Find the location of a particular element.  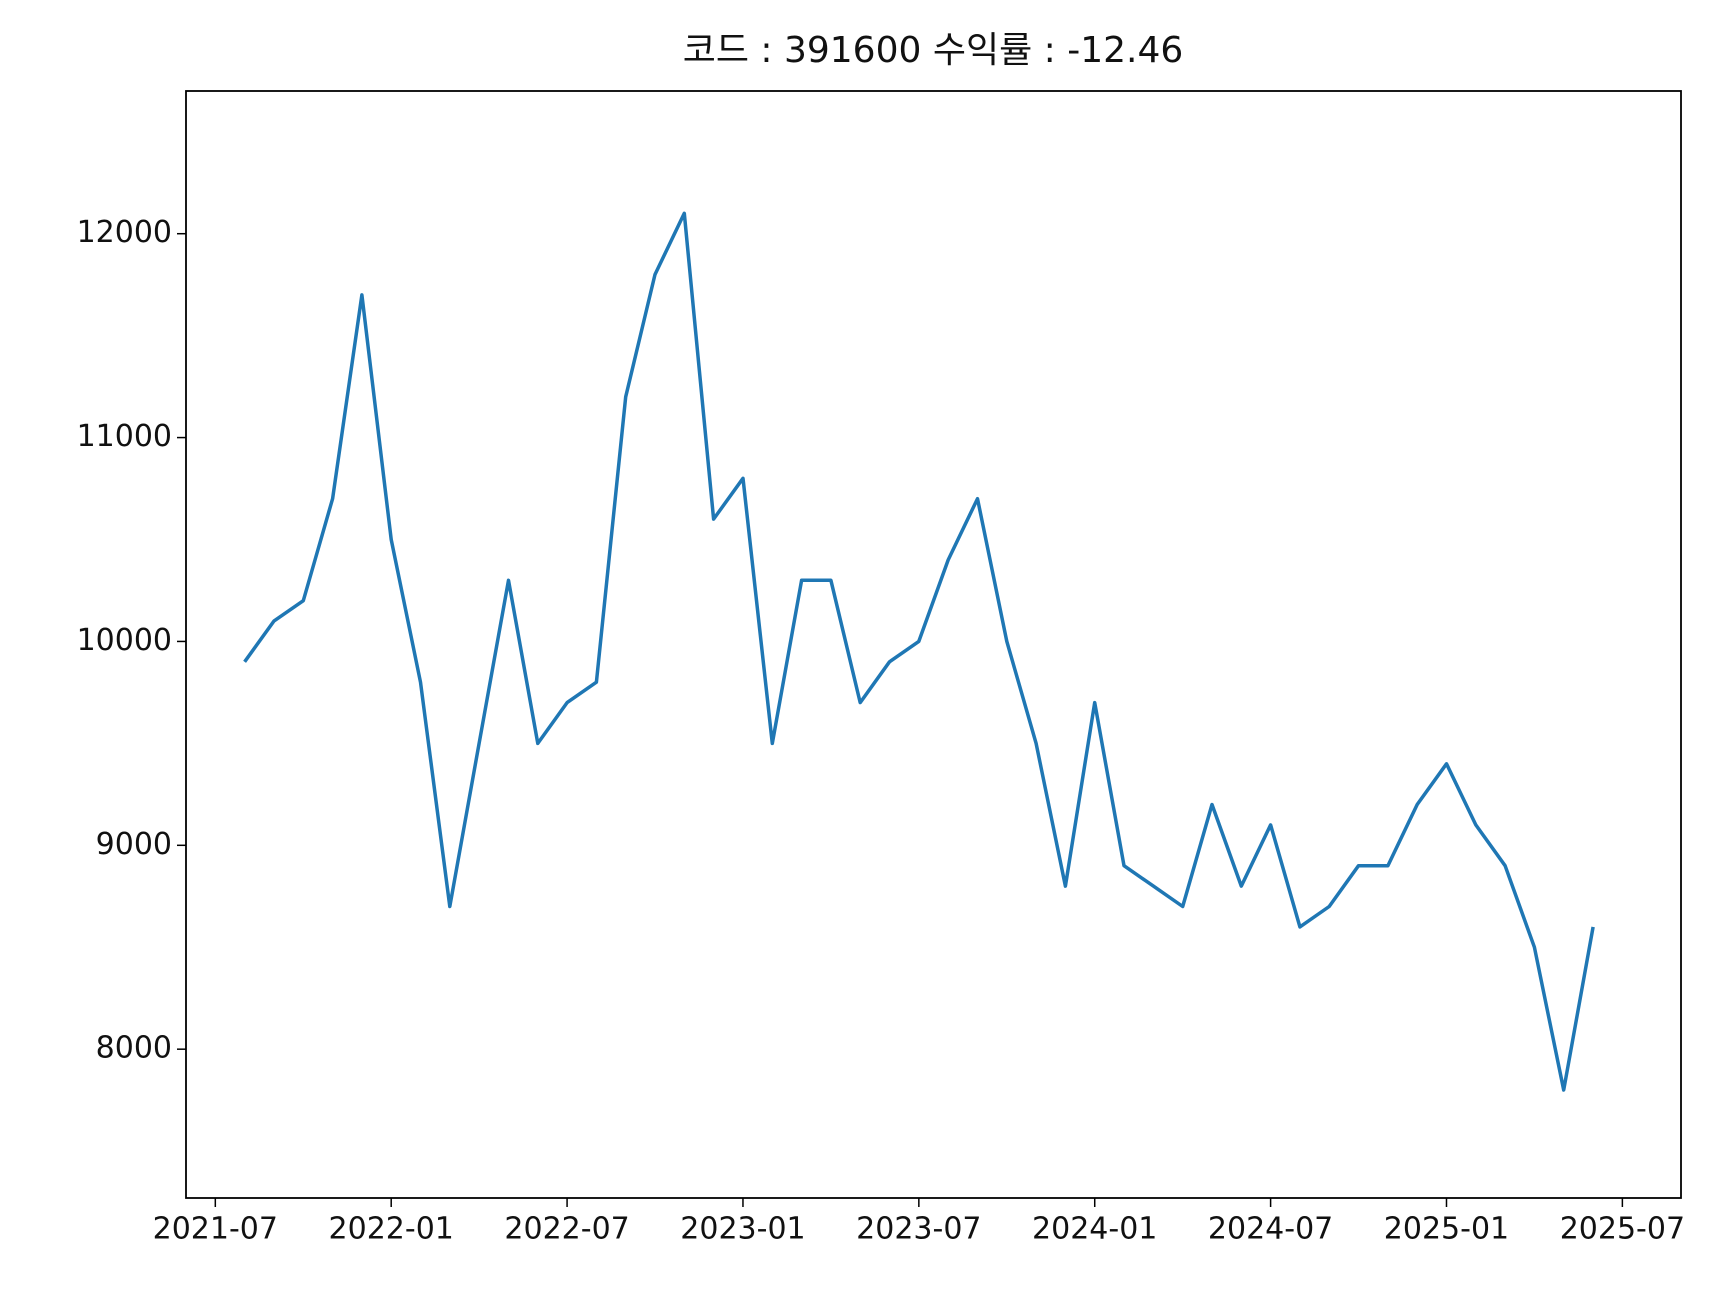

x-tick-label: 2023-01 is located at coordinates (742, 1229).